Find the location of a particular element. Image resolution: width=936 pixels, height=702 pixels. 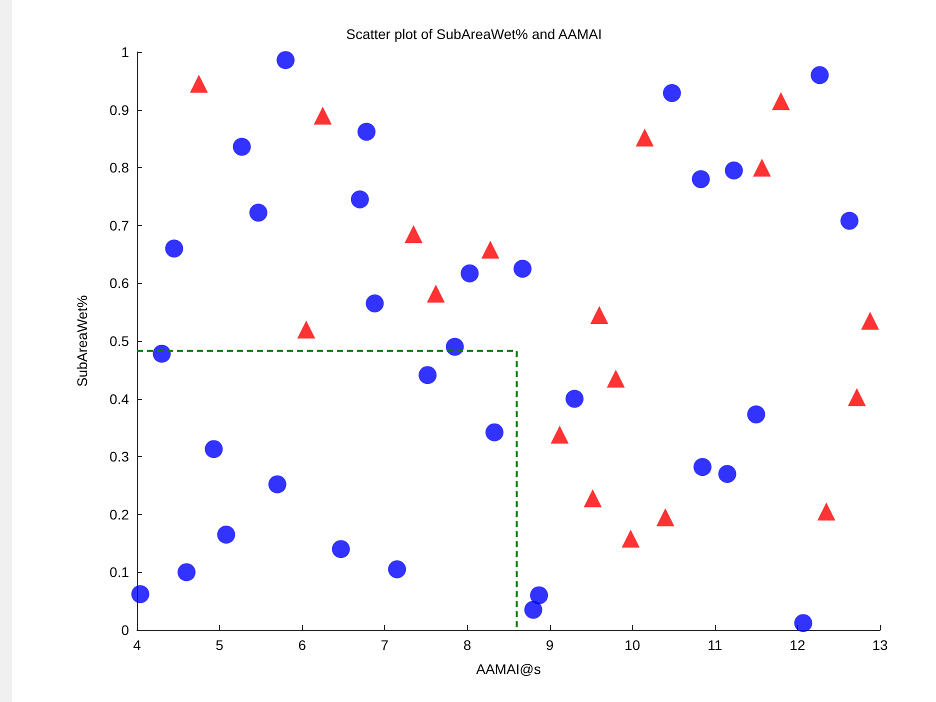

y-tick-label: 0.9 is located at coordinates (120, 110).